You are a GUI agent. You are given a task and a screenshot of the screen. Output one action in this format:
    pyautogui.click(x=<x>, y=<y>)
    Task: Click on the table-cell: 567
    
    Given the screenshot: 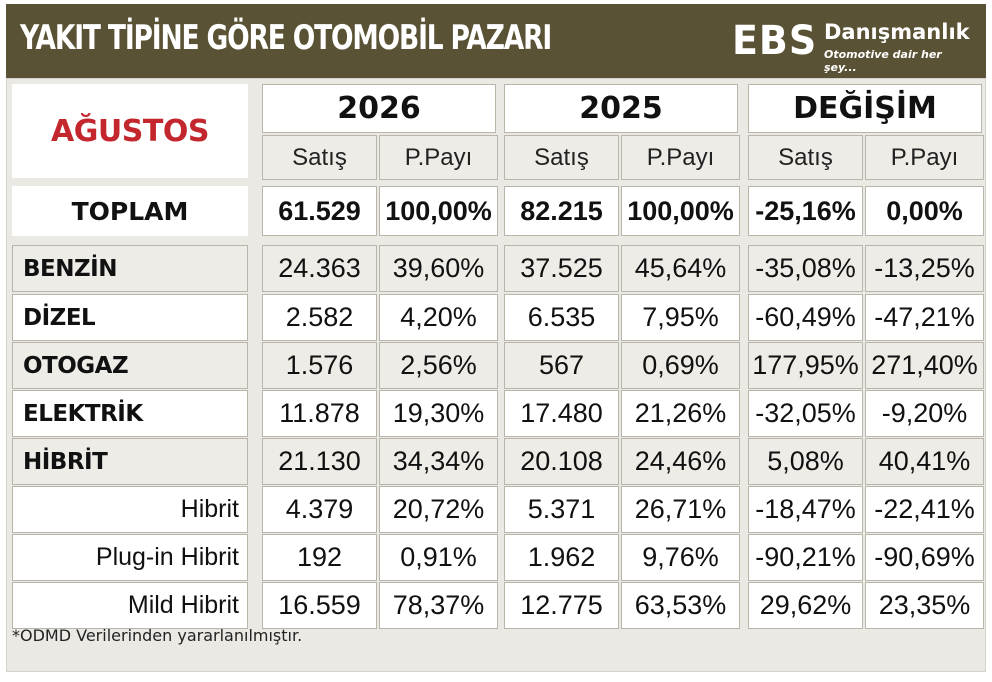 What is the action you would take?
    pyautogui.click(x=561, y=365)
    